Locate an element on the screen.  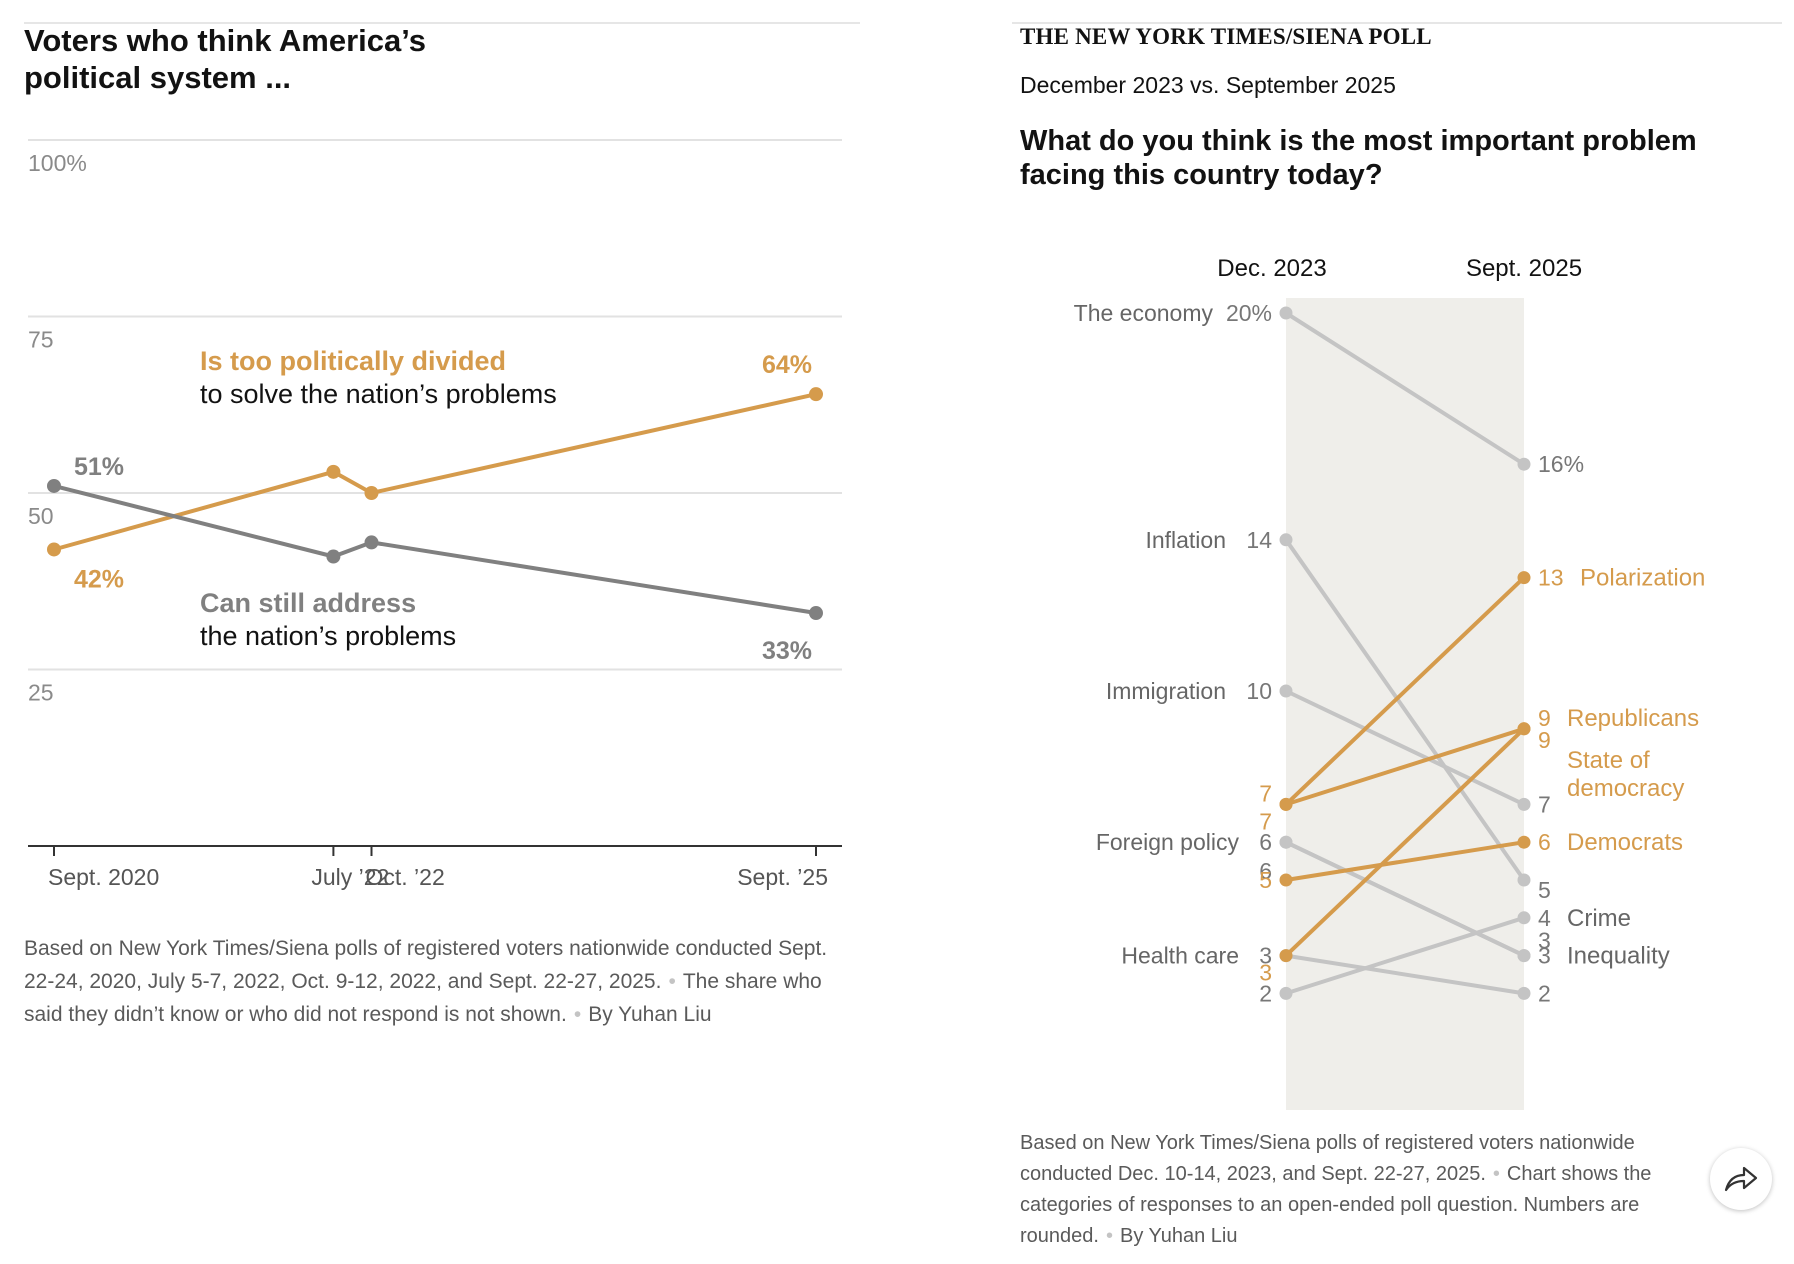
notes-byline: By Yuhan Liu is located at coordinates (1178, 1236).